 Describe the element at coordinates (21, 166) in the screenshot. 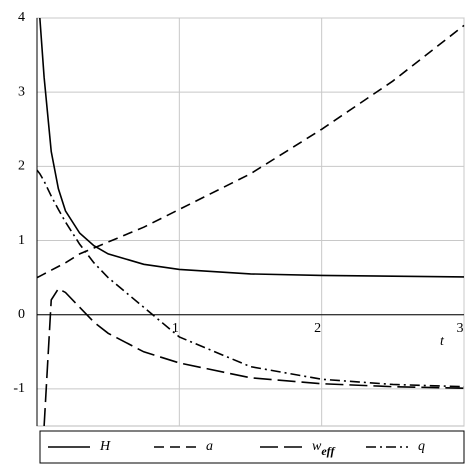

I see `y-tick-label: 2` at that location.